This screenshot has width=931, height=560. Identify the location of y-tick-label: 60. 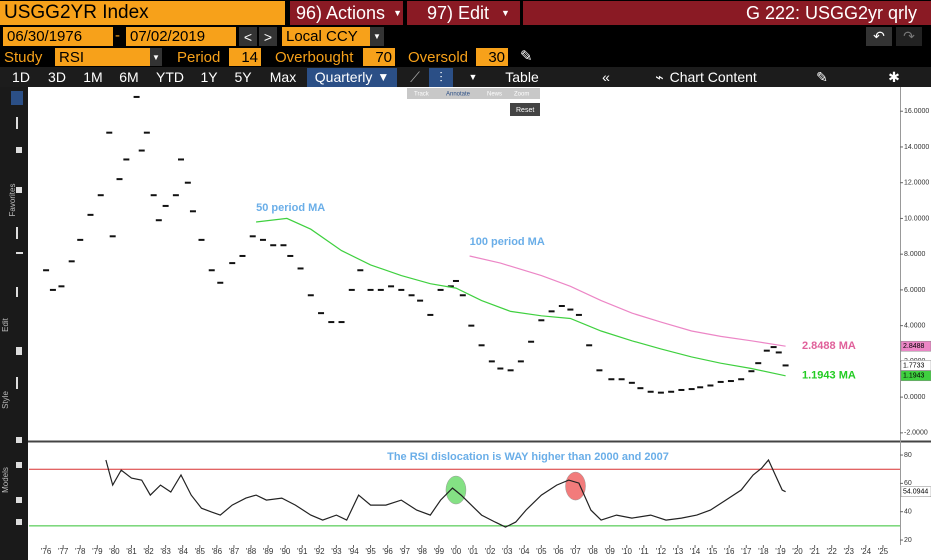
(908, 483).